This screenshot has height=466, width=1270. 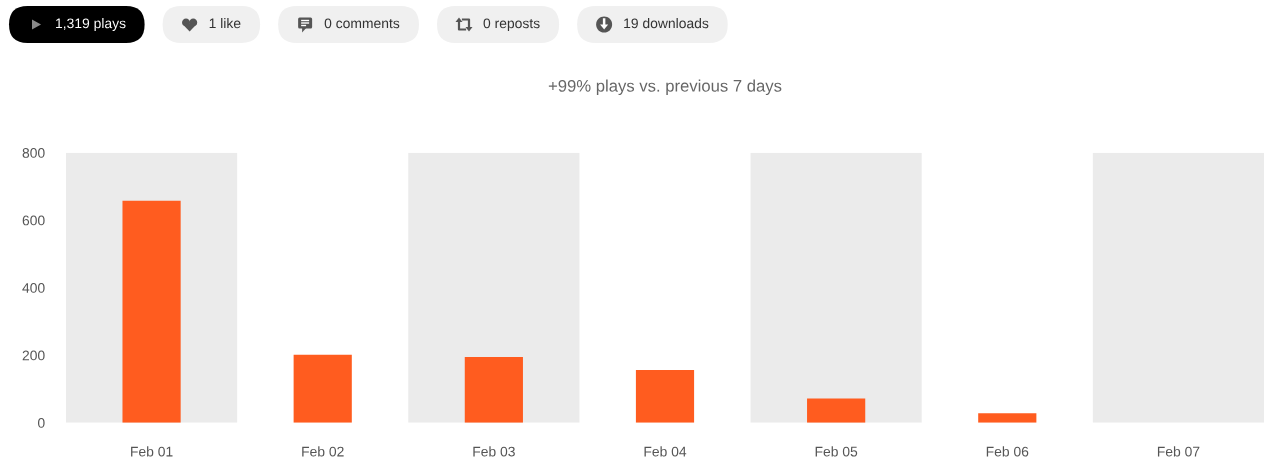 What do you see at coordinates (323, 451) in the screenshot?
I see `x-tick-label: Feb 02` at bounding box center [323, 451].